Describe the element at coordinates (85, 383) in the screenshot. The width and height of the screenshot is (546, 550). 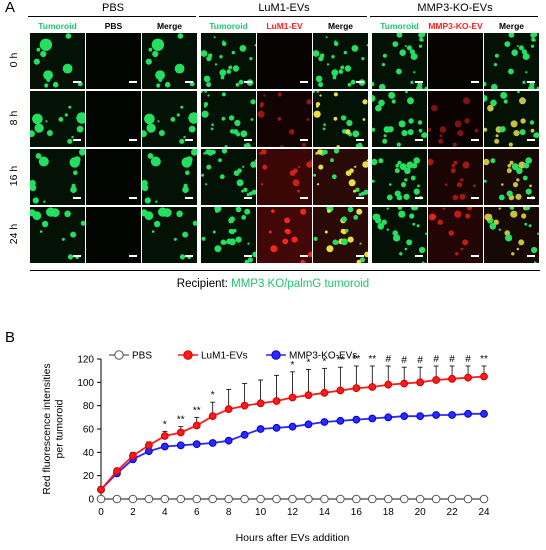
I see `y-tick-label: 100` at that location.